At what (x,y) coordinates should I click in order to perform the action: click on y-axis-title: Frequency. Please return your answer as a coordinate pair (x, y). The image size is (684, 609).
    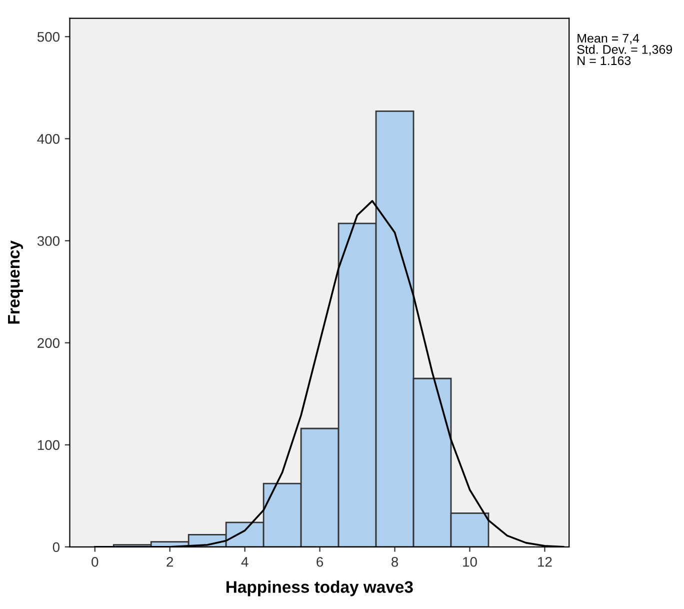
    Looking at the image, I should click on (15, 282).